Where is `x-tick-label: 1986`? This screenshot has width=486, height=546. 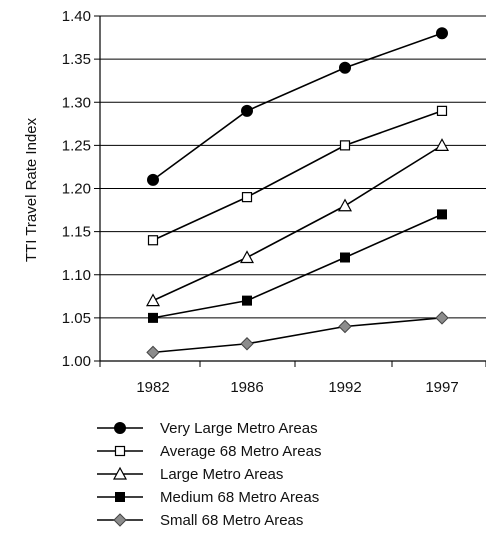 x-tick-label: 1986 is located at coordinates (246, 387).